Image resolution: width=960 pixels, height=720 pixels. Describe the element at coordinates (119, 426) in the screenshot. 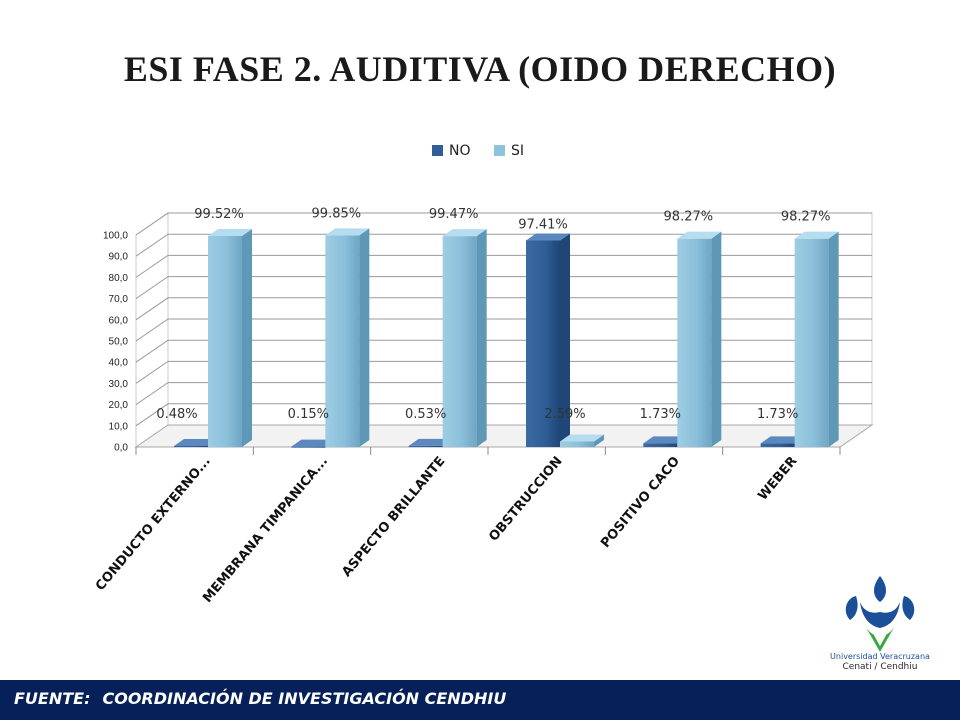

I see `y-tick-label: 10,0` at that location.